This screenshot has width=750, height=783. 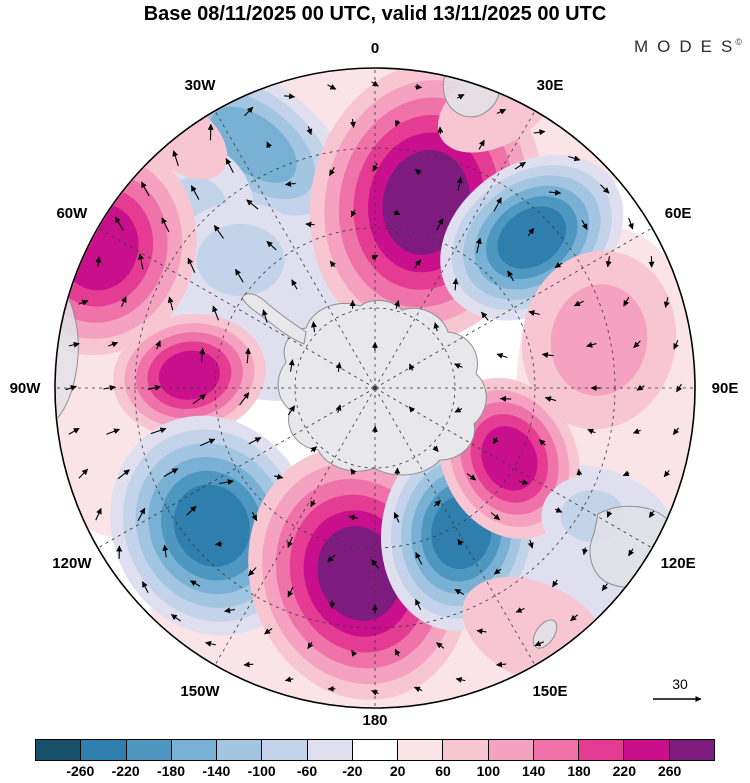 I want to click on colorbar-tick-label: 60, so click(x=443, y=771).